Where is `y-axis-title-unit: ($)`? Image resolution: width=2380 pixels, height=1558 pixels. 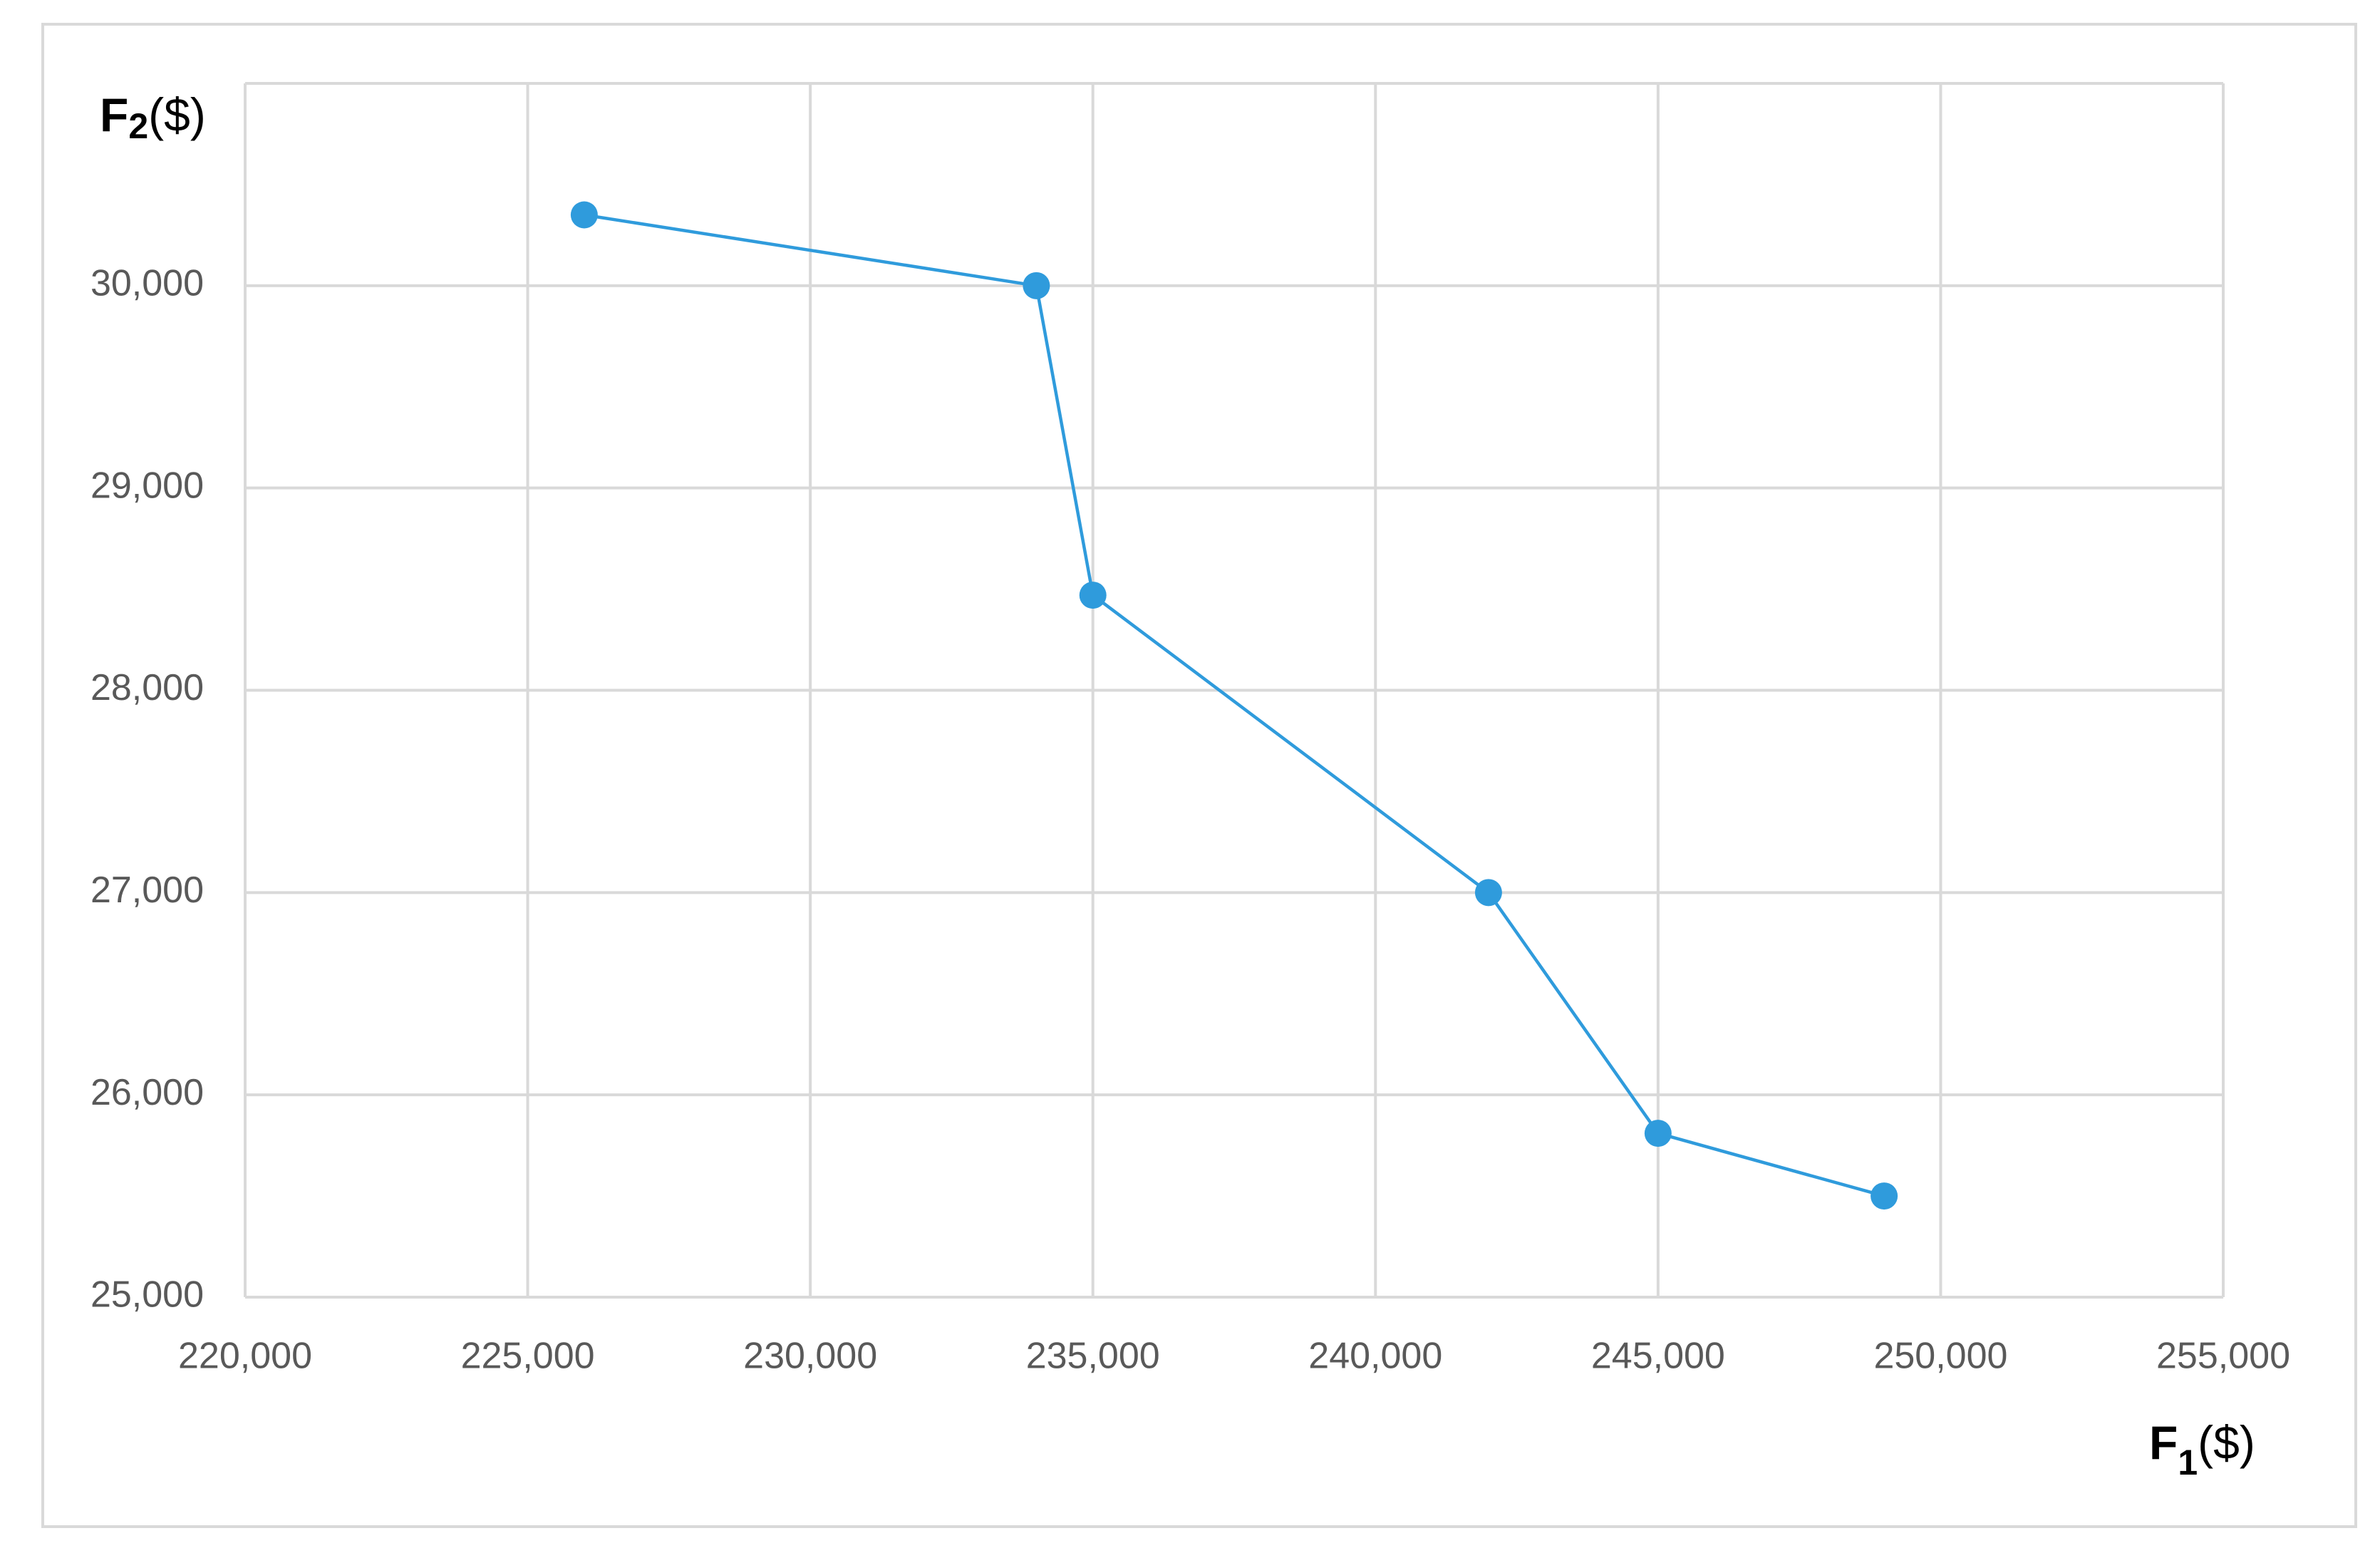
y-axis-title-unit: ($) is located at coordinates (177, 114).